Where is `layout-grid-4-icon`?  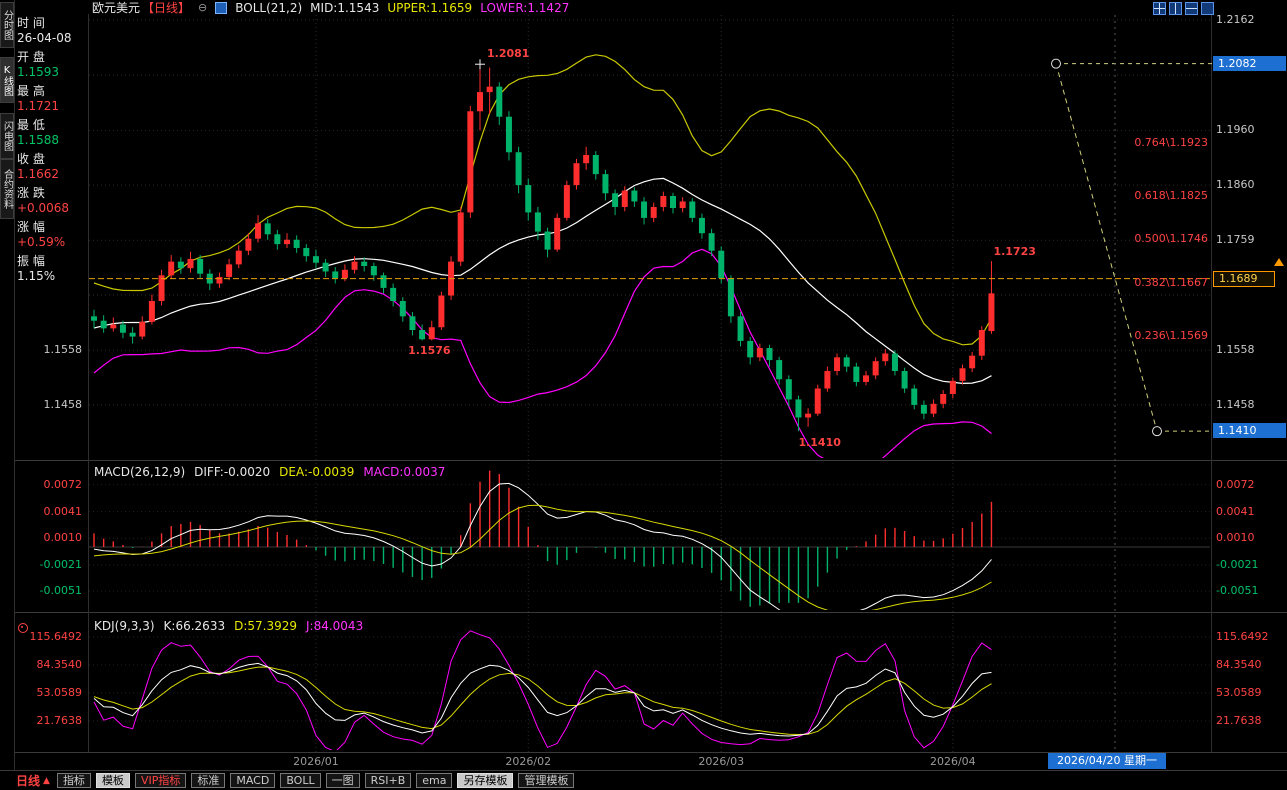
layout-grid-4-icon is located at coordinates (1159, 8).